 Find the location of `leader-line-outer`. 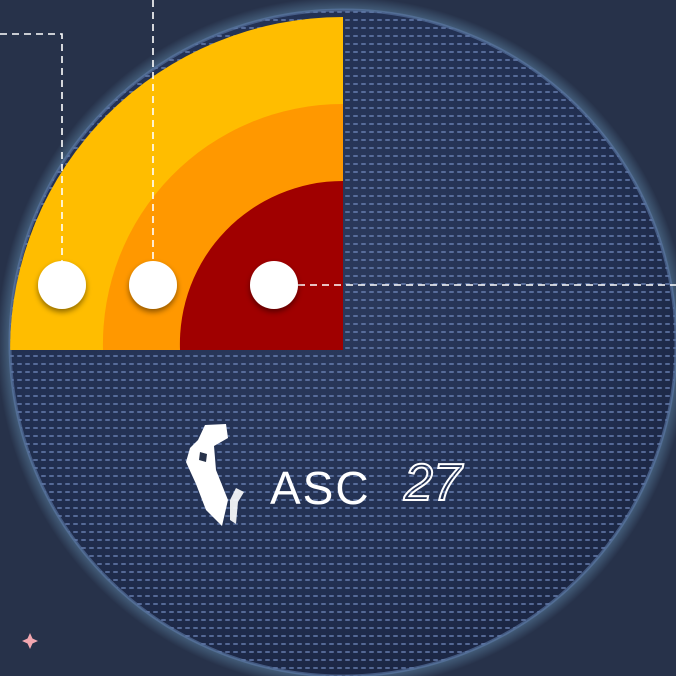

leader-line-outer is located at coordinates (31, 159).